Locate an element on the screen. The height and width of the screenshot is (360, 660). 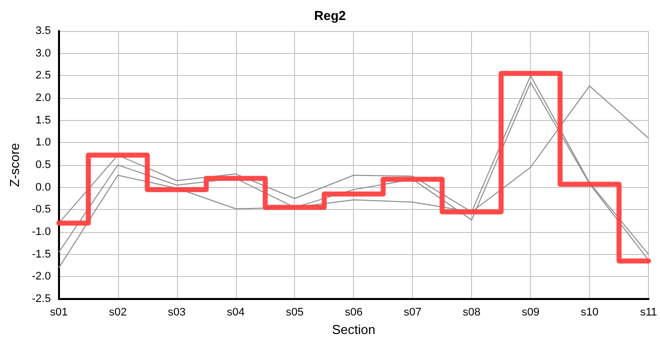
y-tick-label: 1.5 is located at coordinates (43, 120).